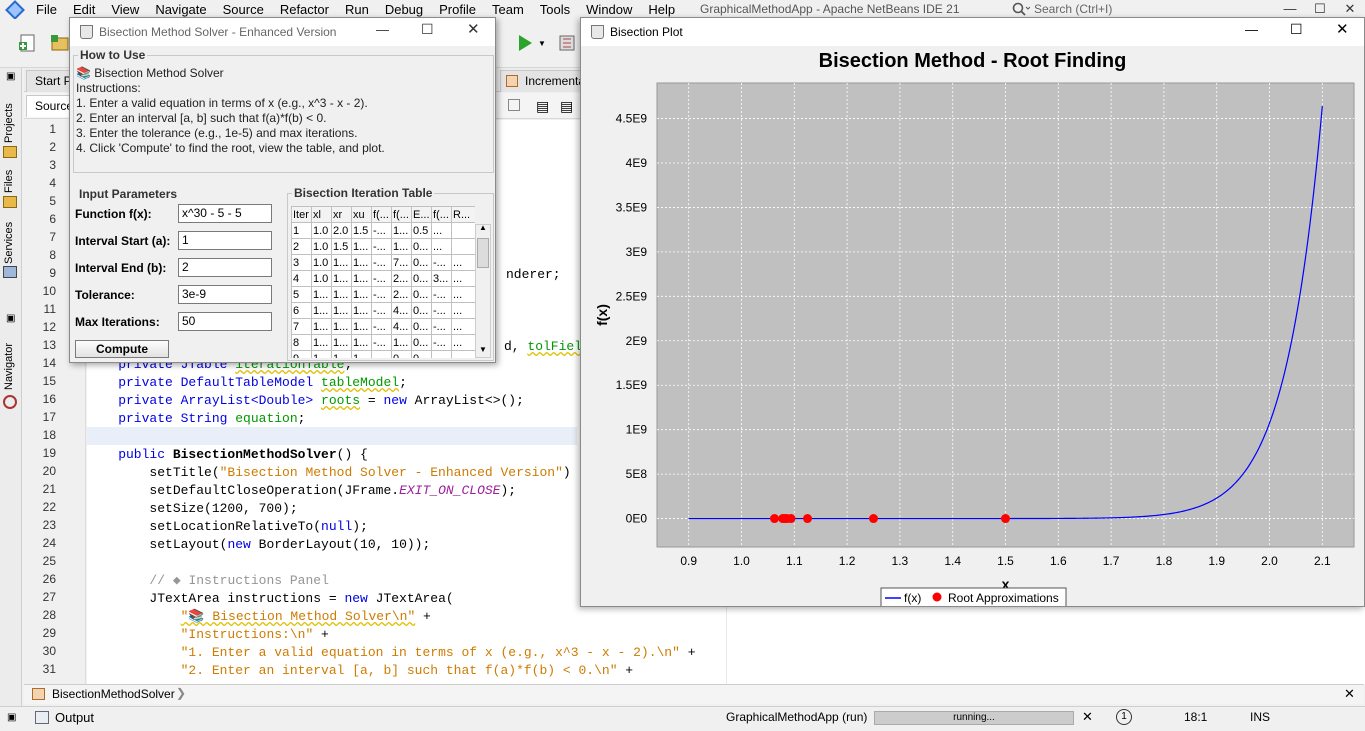 This screenshot has height=731, width=1365. Describe the element at coordinates (421, 230) in the screenshot. I see `table-cell: 0.5` at that location.